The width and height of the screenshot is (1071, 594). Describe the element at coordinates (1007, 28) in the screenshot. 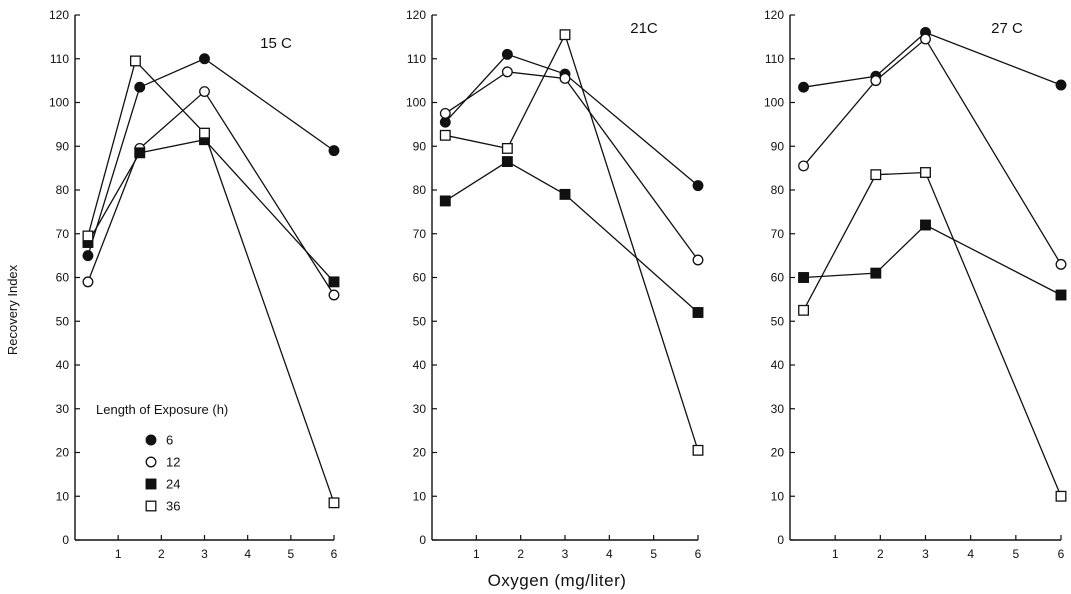

I see `panel-title: 27 C` at that location.